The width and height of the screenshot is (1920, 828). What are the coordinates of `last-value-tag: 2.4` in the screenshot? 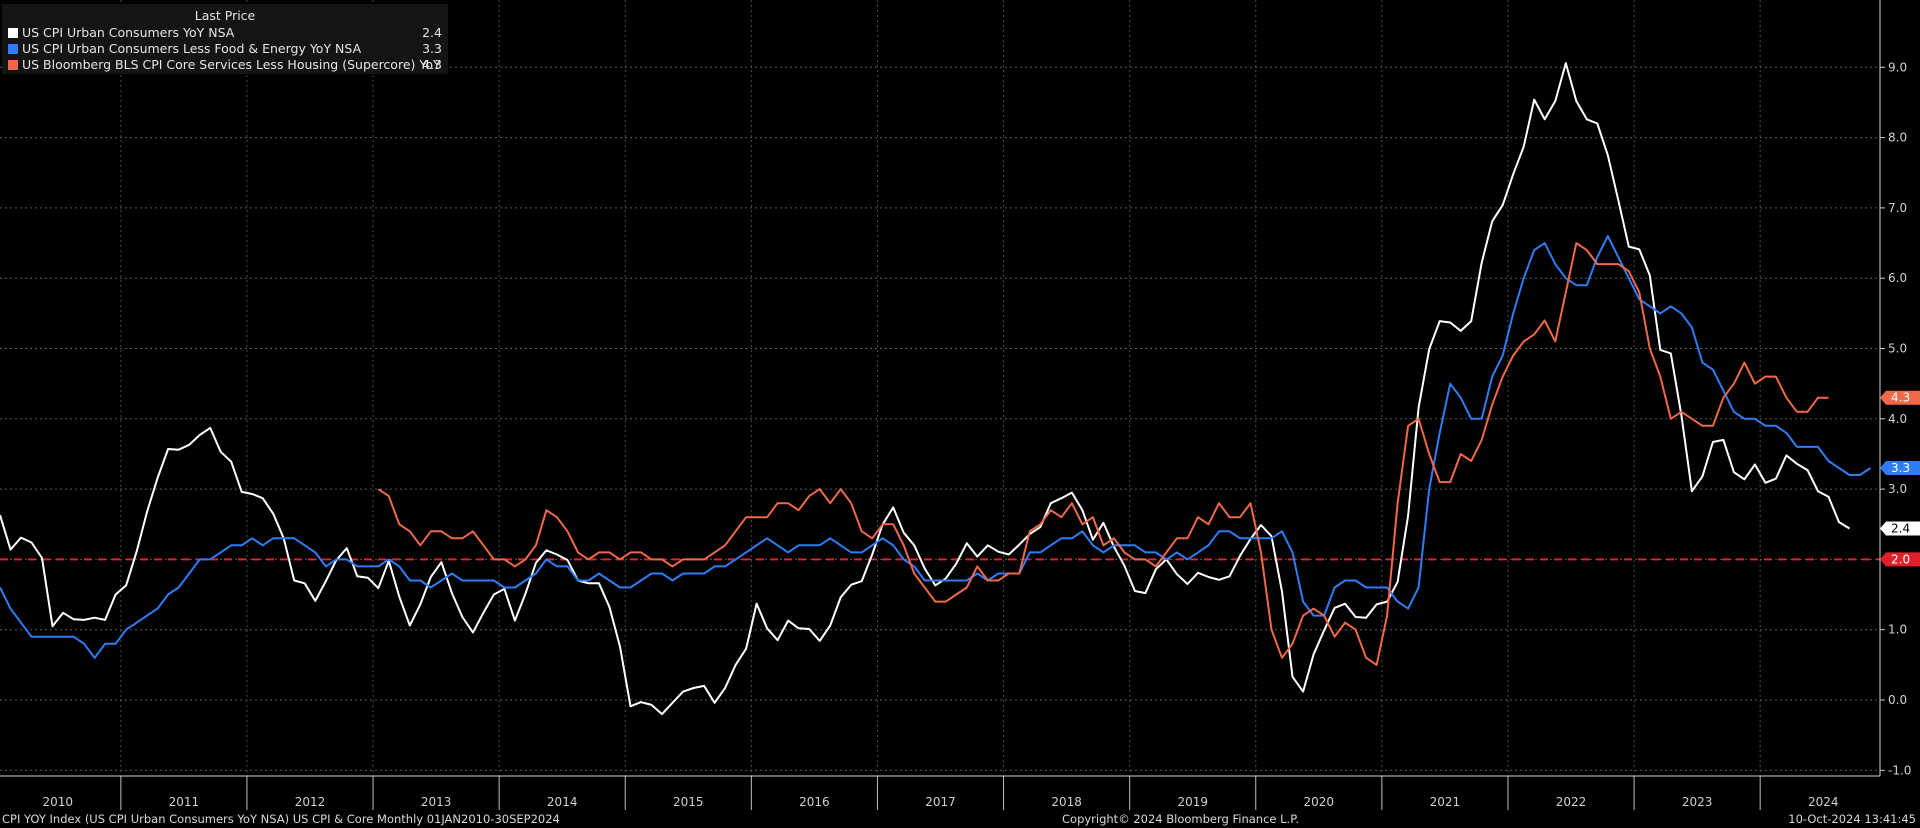 It's located at (1900, 528).